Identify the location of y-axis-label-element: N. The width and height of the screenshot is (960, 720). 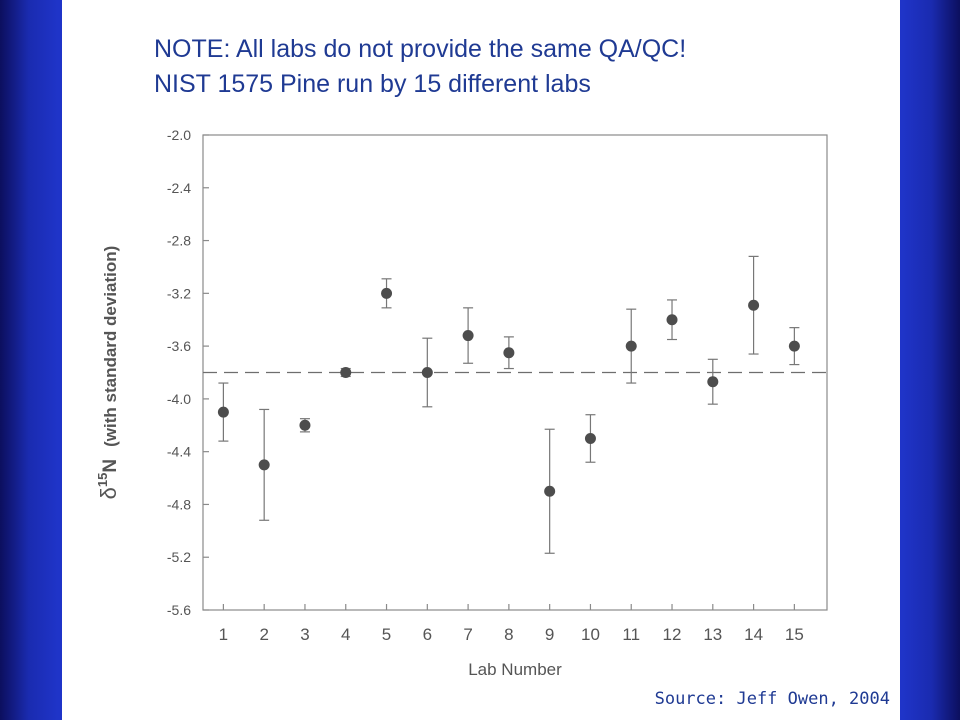
(110, 466).